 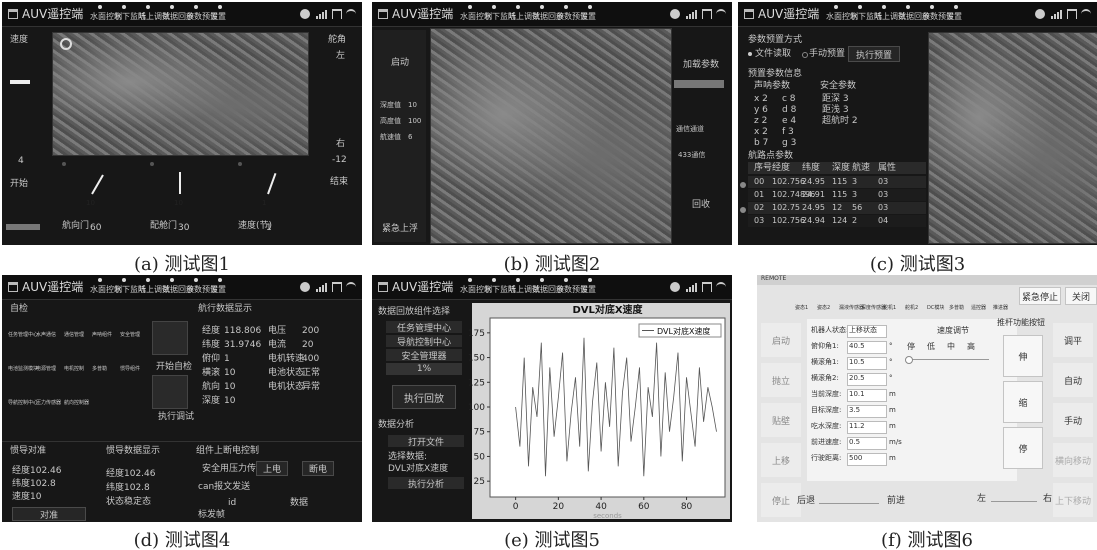 What do you see at coordinates (424, 369) in the screenshot?
I see `progress-bar: 1%` at bounding box center [424, 369].